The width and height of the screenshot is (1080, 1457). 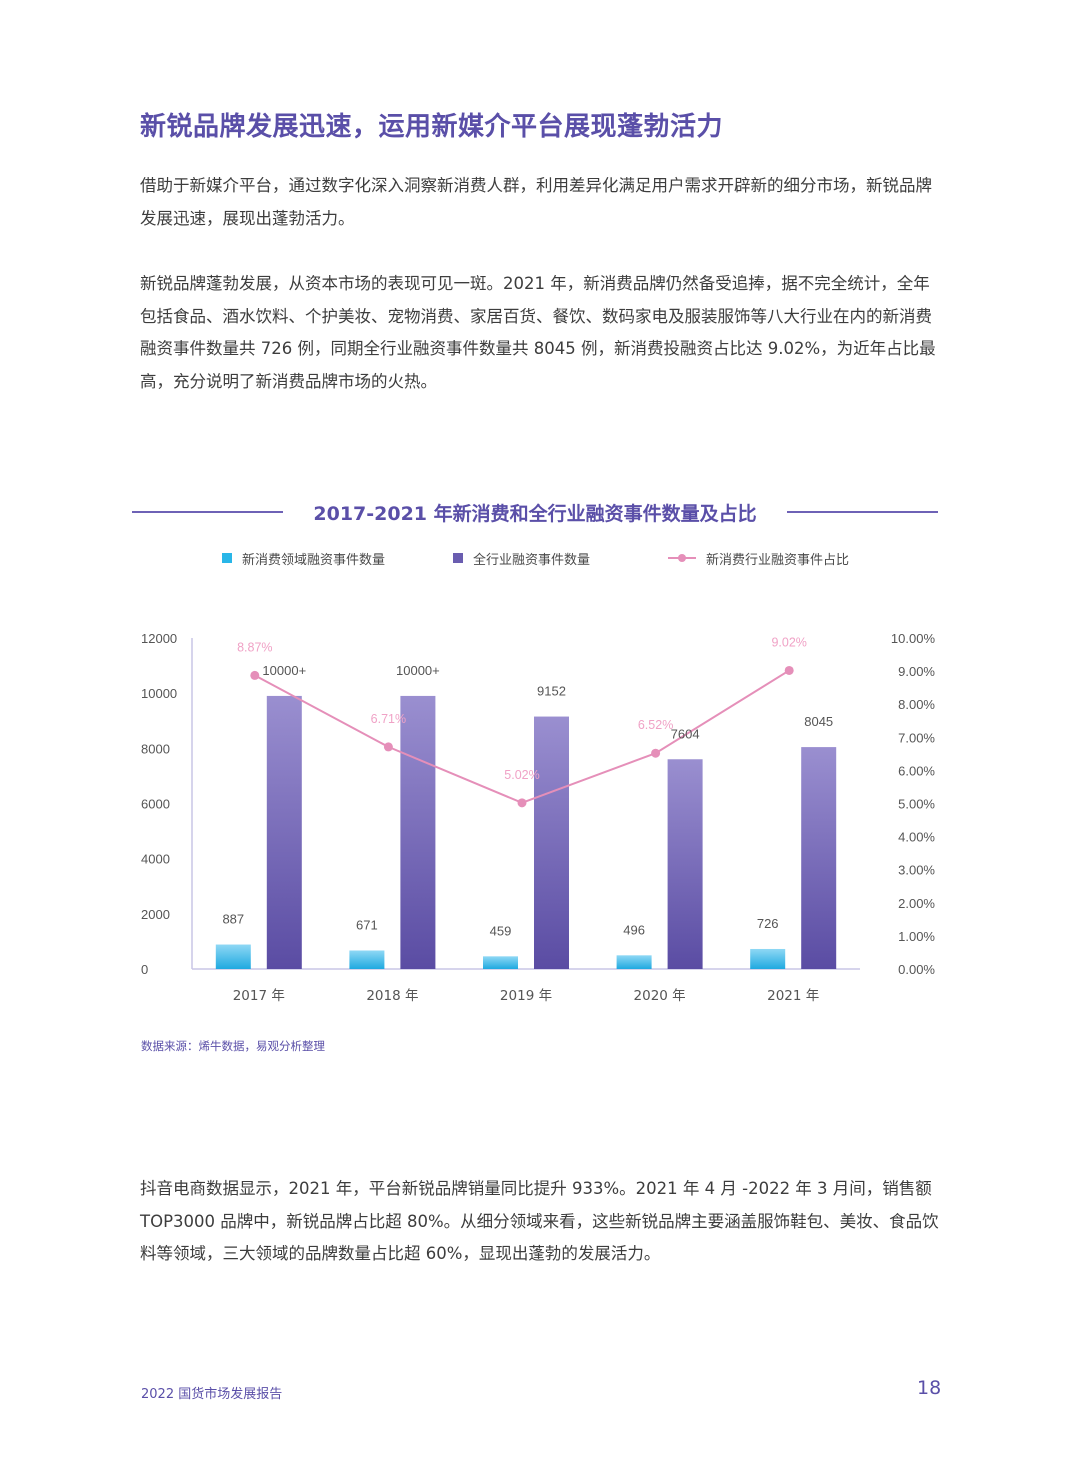 I want to click on chart-title-row: 2017-2021 年新消费和全行业融资事件数量及占比, so click(x=535, y=512).